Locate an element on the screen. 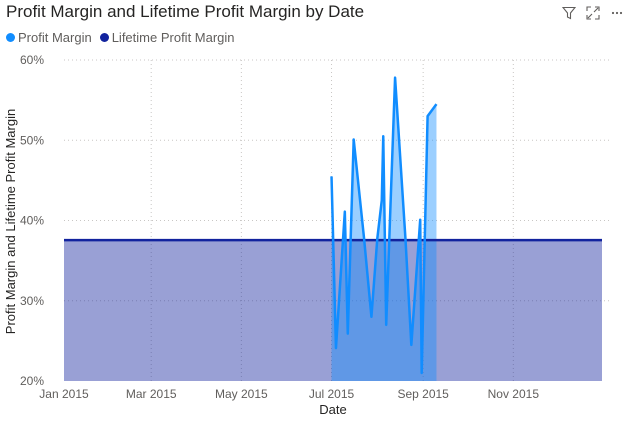  y-tick-label: 20% is located at coordinates (32, 381).